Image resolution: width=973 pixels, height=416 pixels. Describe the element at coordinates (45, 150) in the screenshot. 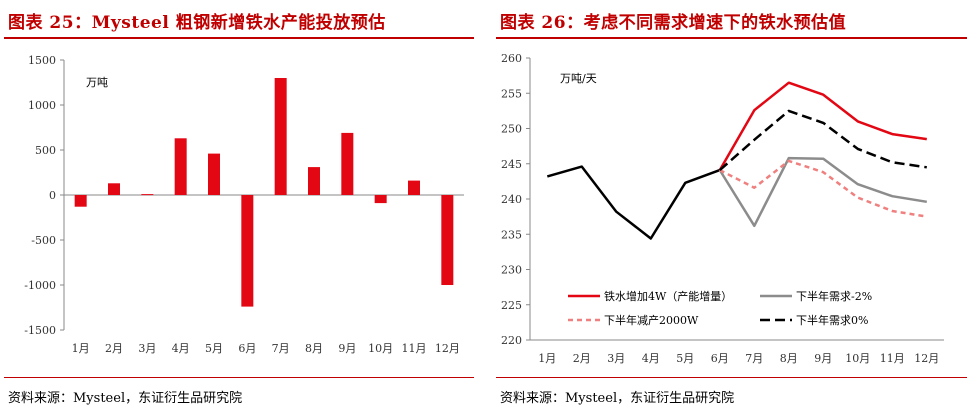

I see `y-tick-label: 500` at that location.